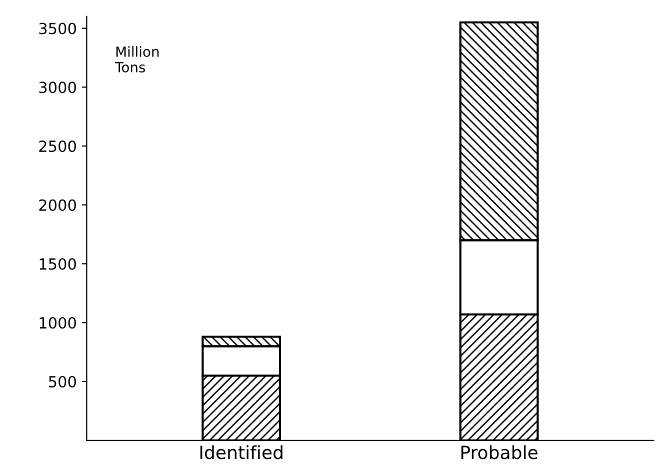 The image size is (667, 471). Describe the element at coordinates (137, 59) in the screenshot. I see `y-axis-title: Million Tons` at that location.